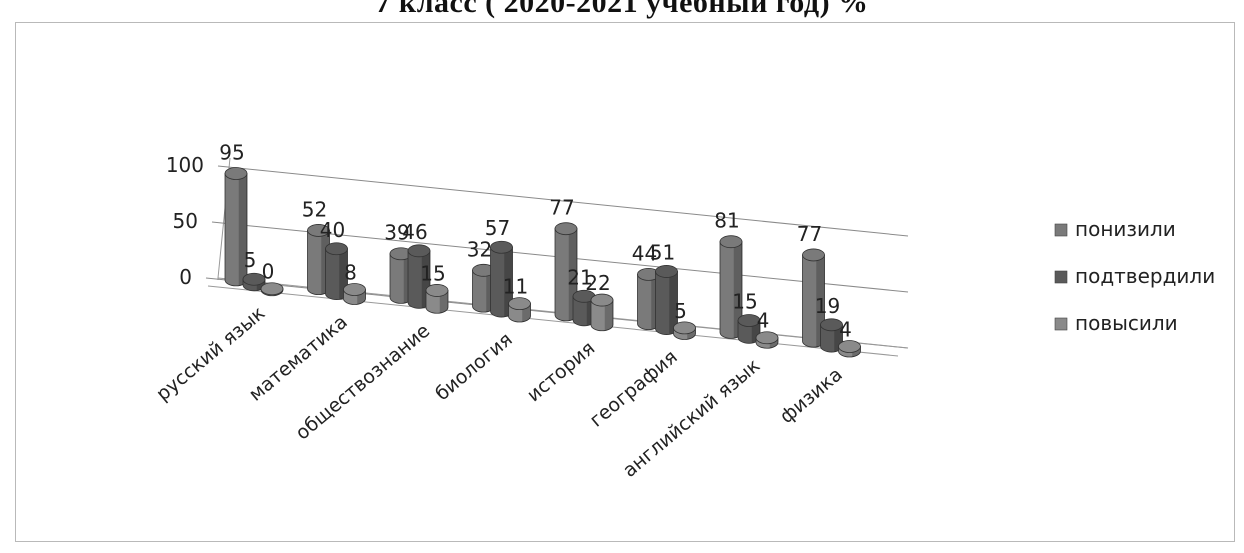 The width and height of the screenshot is (1244, 553). What do you see at coordinates (634, 389) in the screenshot?
I see `category-label: география` at bounding box center [634, 389].